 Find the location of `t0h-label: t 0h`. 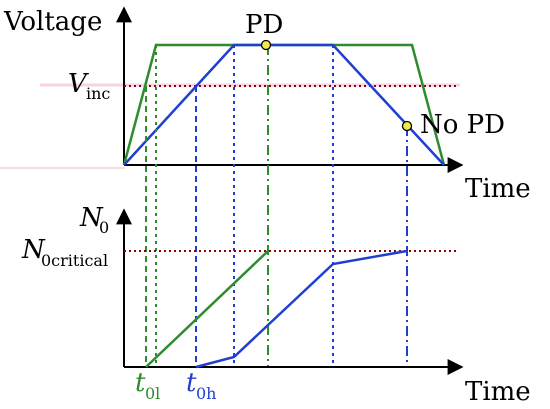

t0h-label: t 0h is located at coordinates (201, 385).